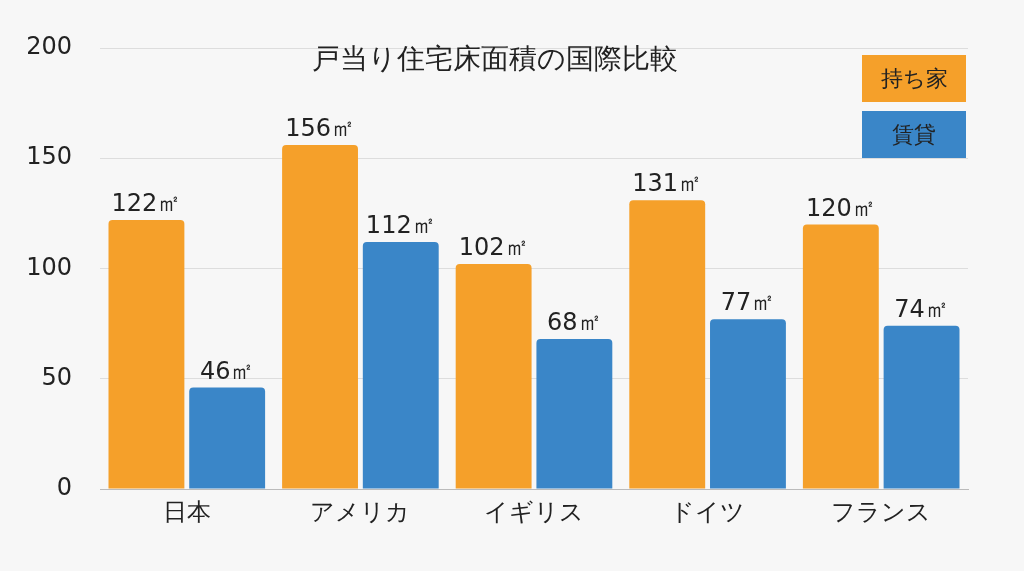 This screenshot has height=571, width=1024. Describe the element at coordinates (881, 511) in the screenshot. I see `x-tick-label: フランス` at that location.